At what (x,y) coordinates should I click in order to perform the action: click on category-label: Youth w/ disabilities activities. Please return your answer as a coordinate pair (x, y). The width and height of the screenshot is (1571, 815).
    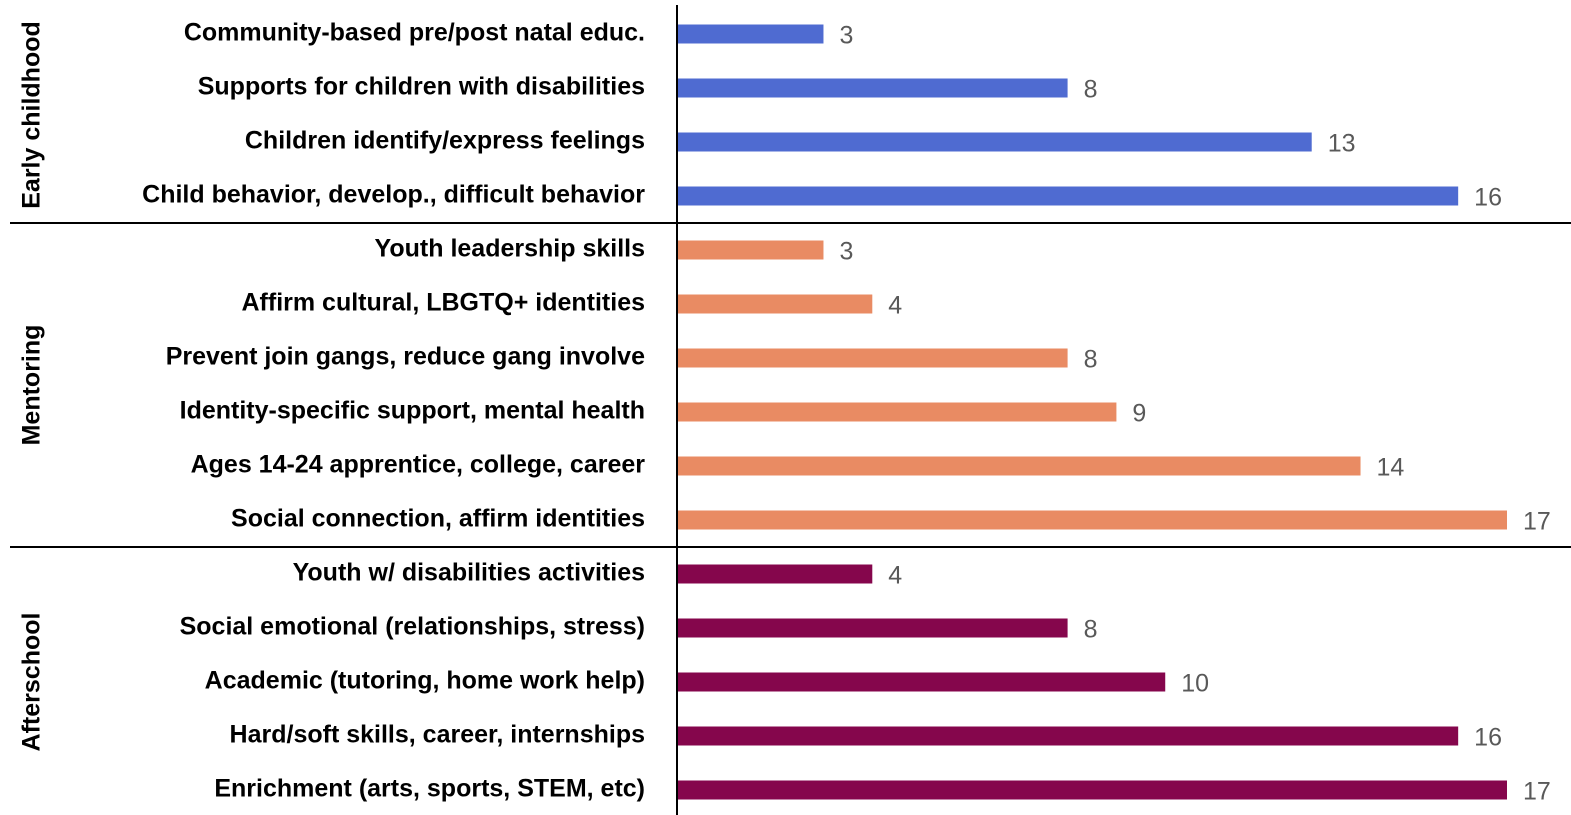
    Looking at the image, I should click on (469, 573).